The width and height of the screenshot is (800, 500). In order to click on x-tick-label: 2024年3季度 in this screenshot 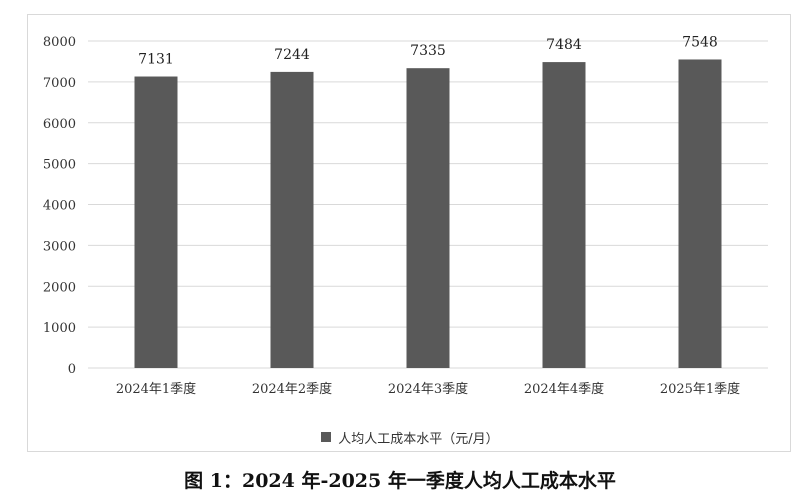, I will do `click(428, 389)`.